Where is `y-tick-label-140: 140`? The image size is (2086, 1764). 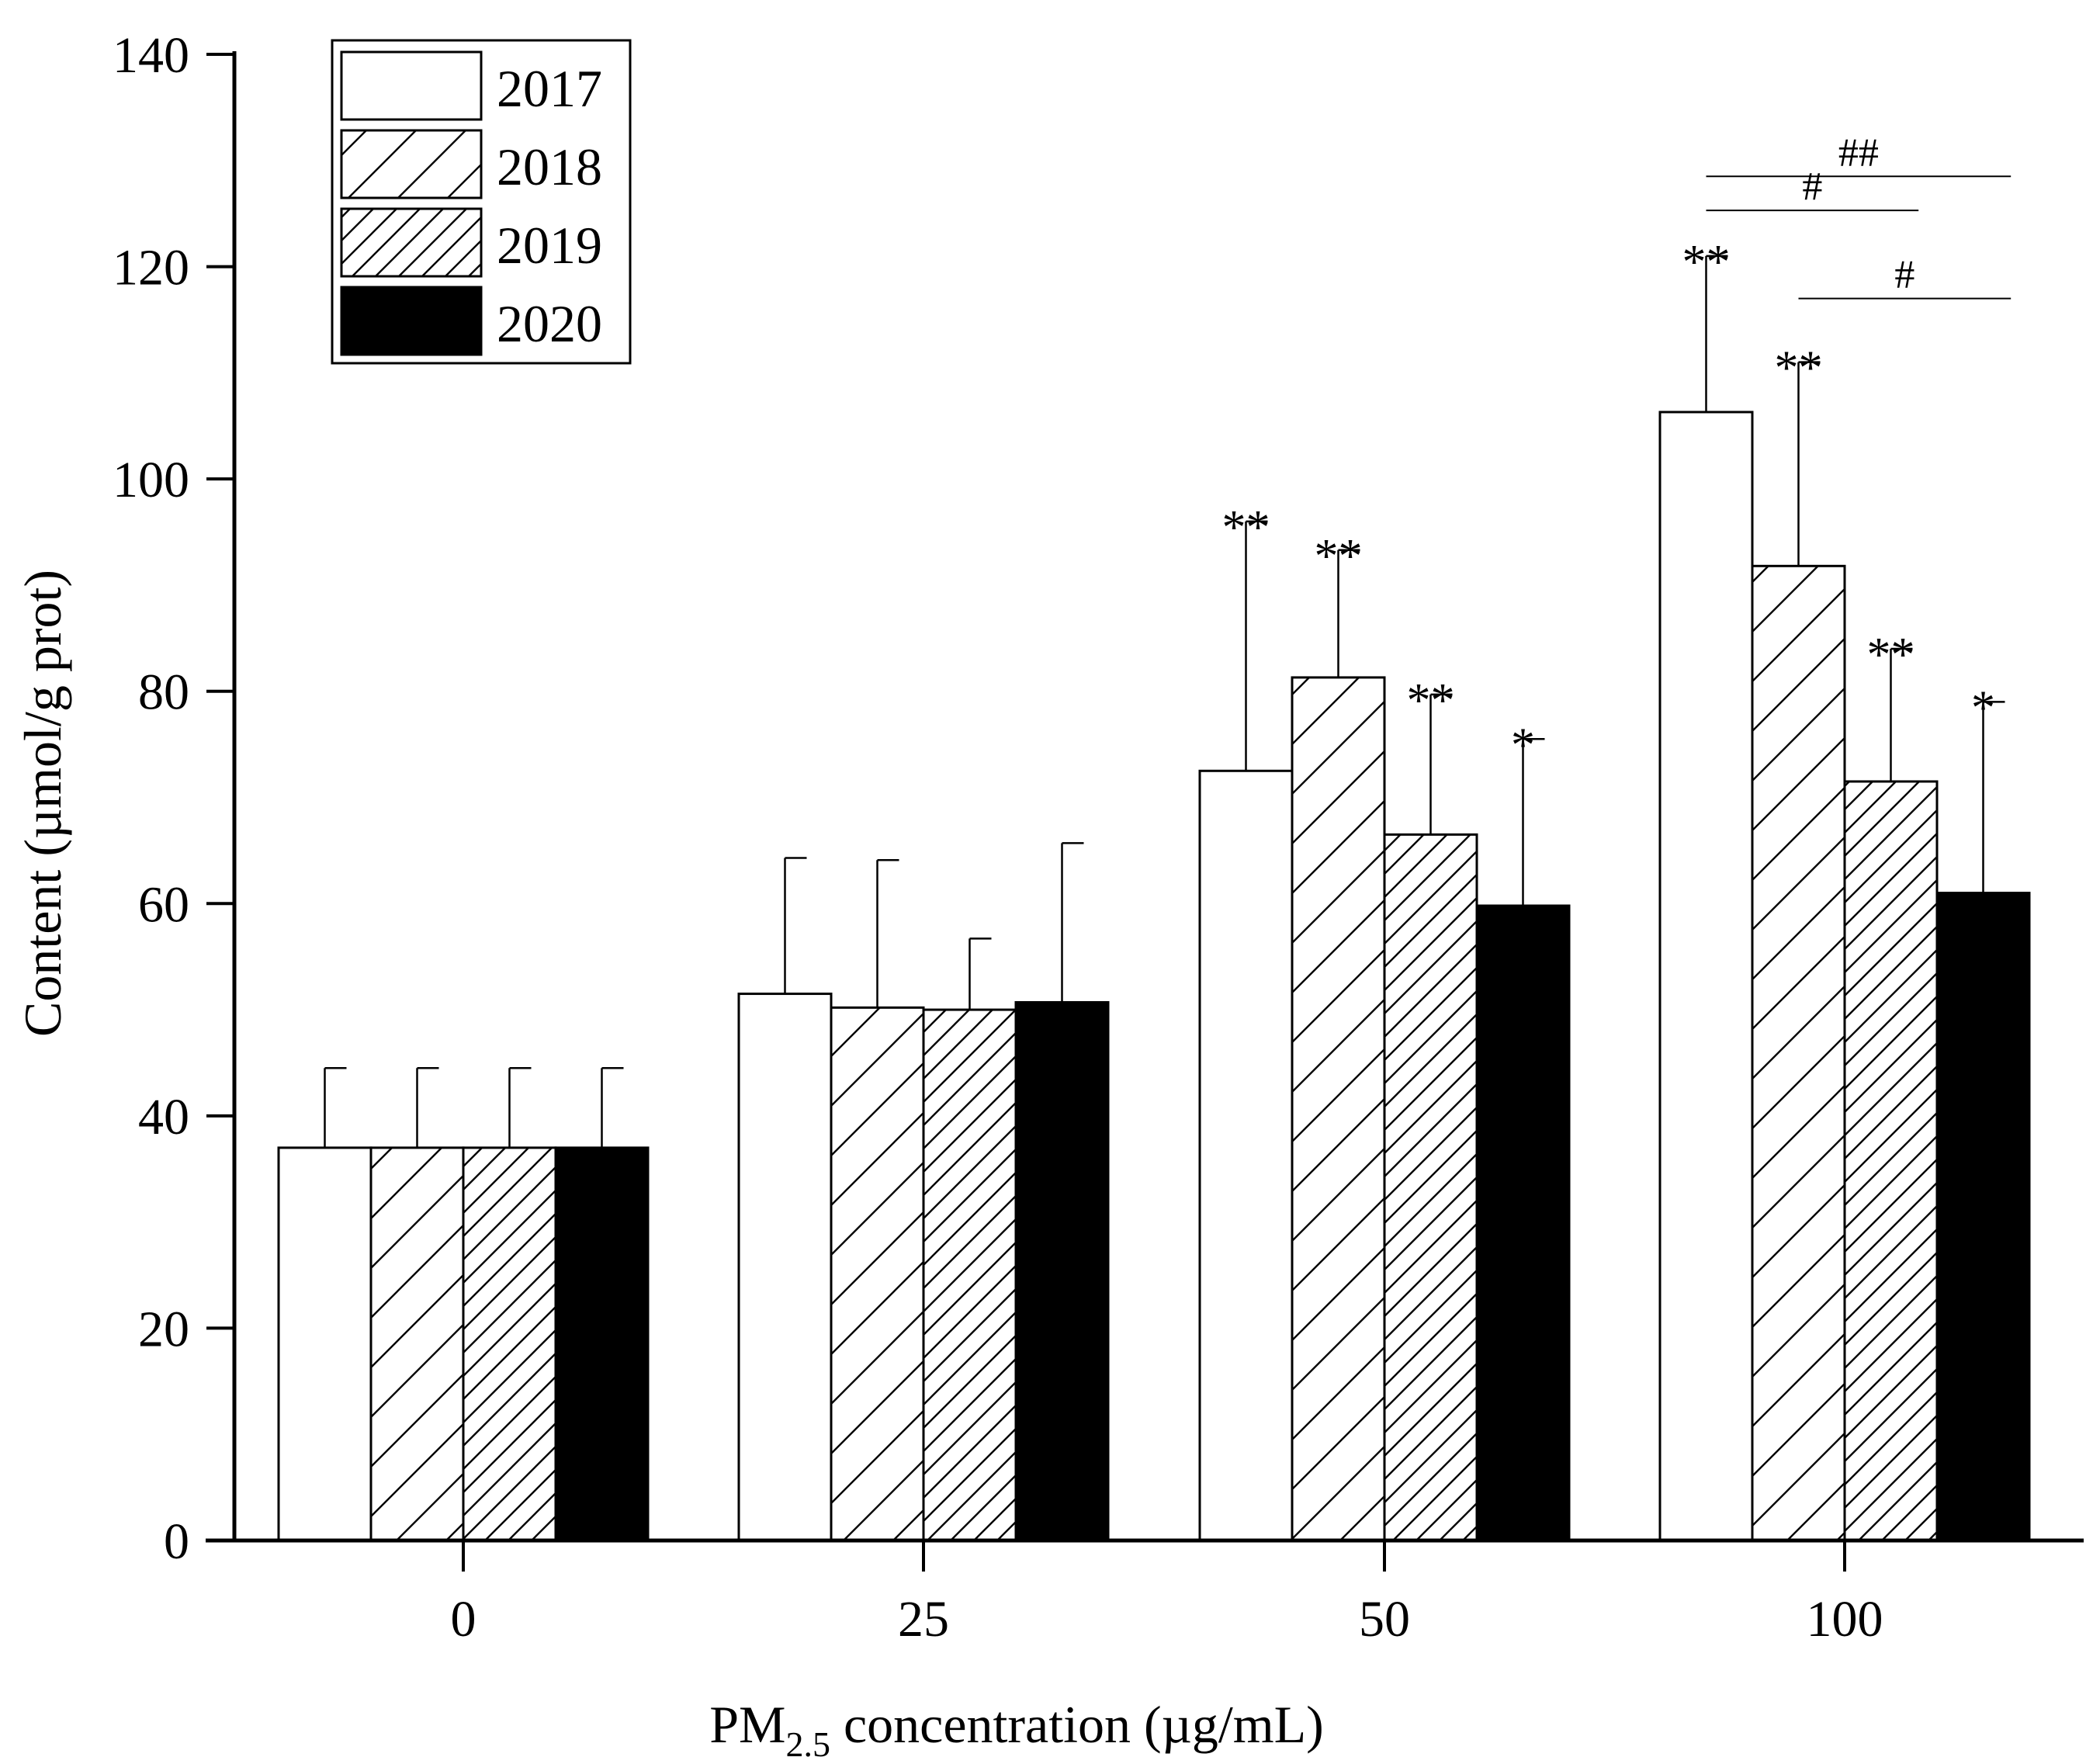
y-tick-label-140: 140 is located at coordinates (151, 55).